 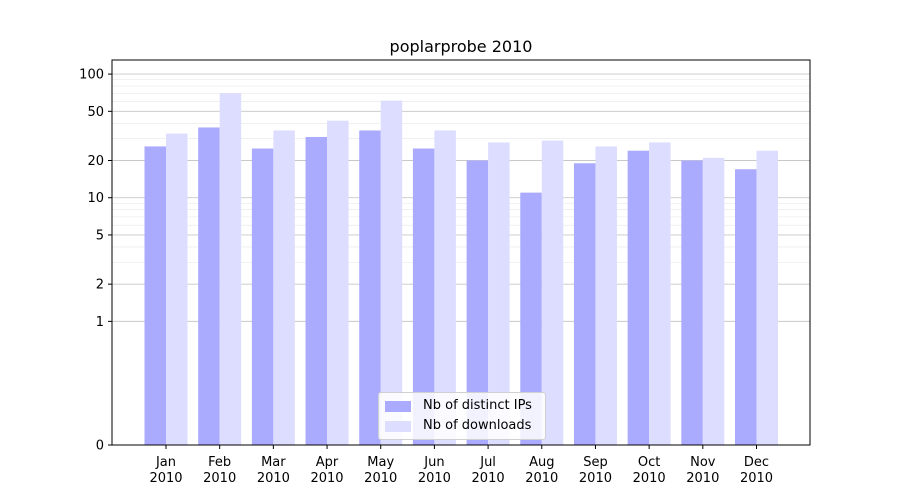 I want to click on y-tick-label: 0, so click(x=100, y=446).